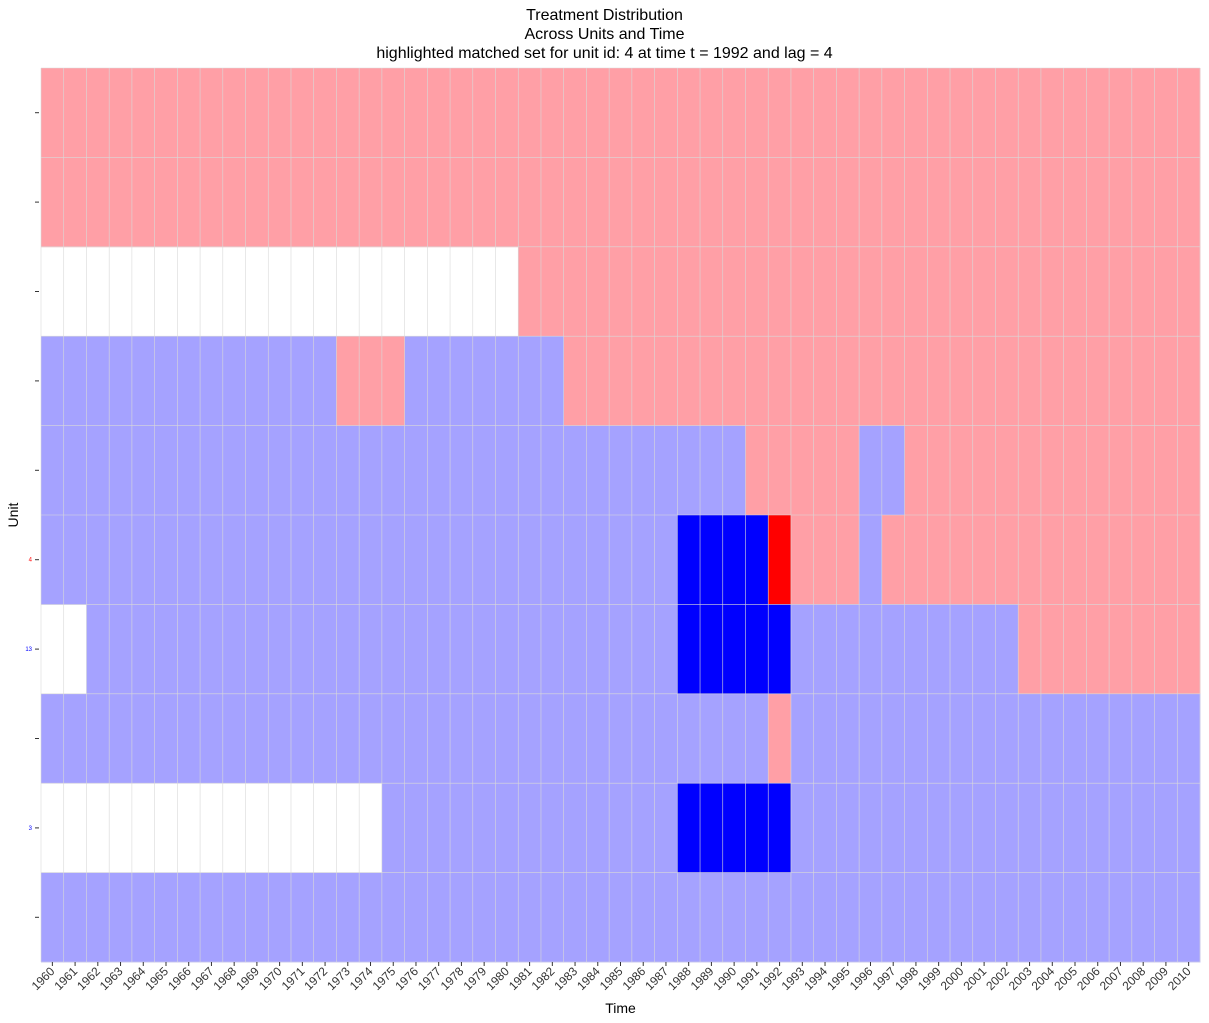 The width and height of the screenshot is (1209, 1023). What do you see at coordinates (815, 978) in the screenshot?
I see `x-tick-label: 1994` at bounding box center [815, 978].